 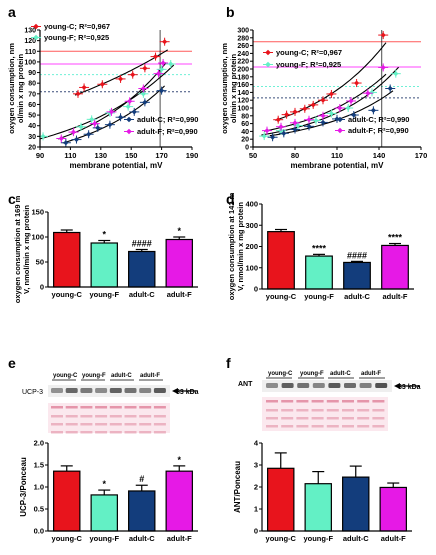 I want to click on blot-f-group-label: young-F, so click(x=312, y=374).